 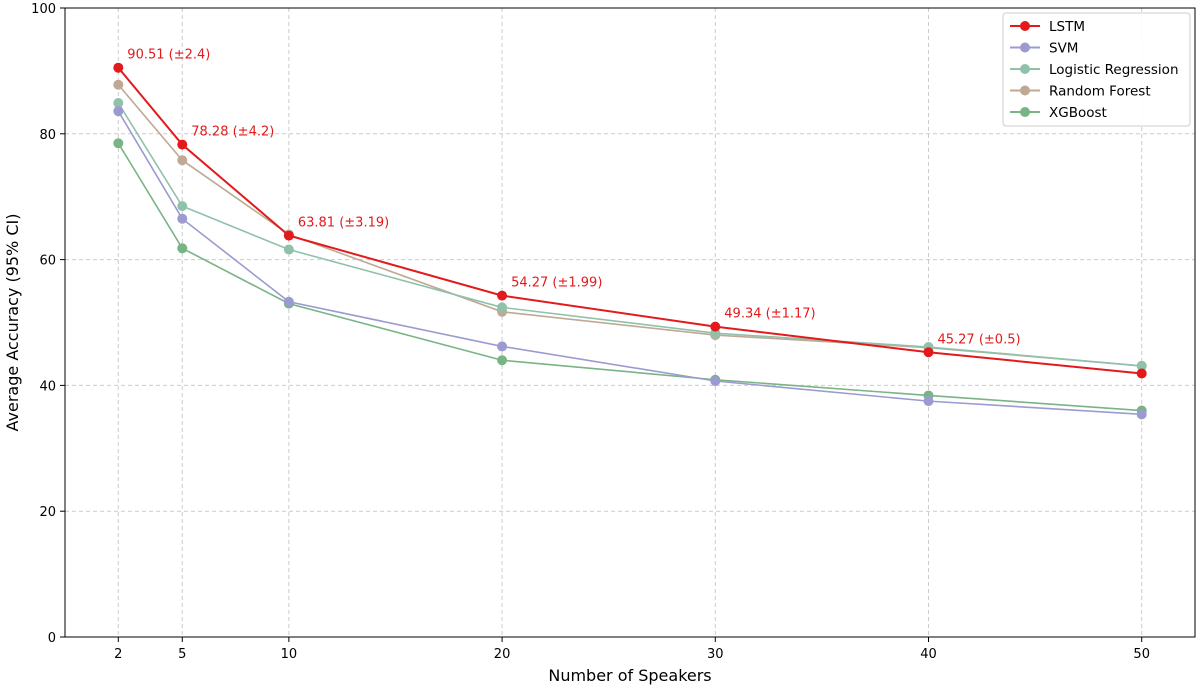 I want to click on data-label: 90.51 (±2.4), so click(x=168, y=55).